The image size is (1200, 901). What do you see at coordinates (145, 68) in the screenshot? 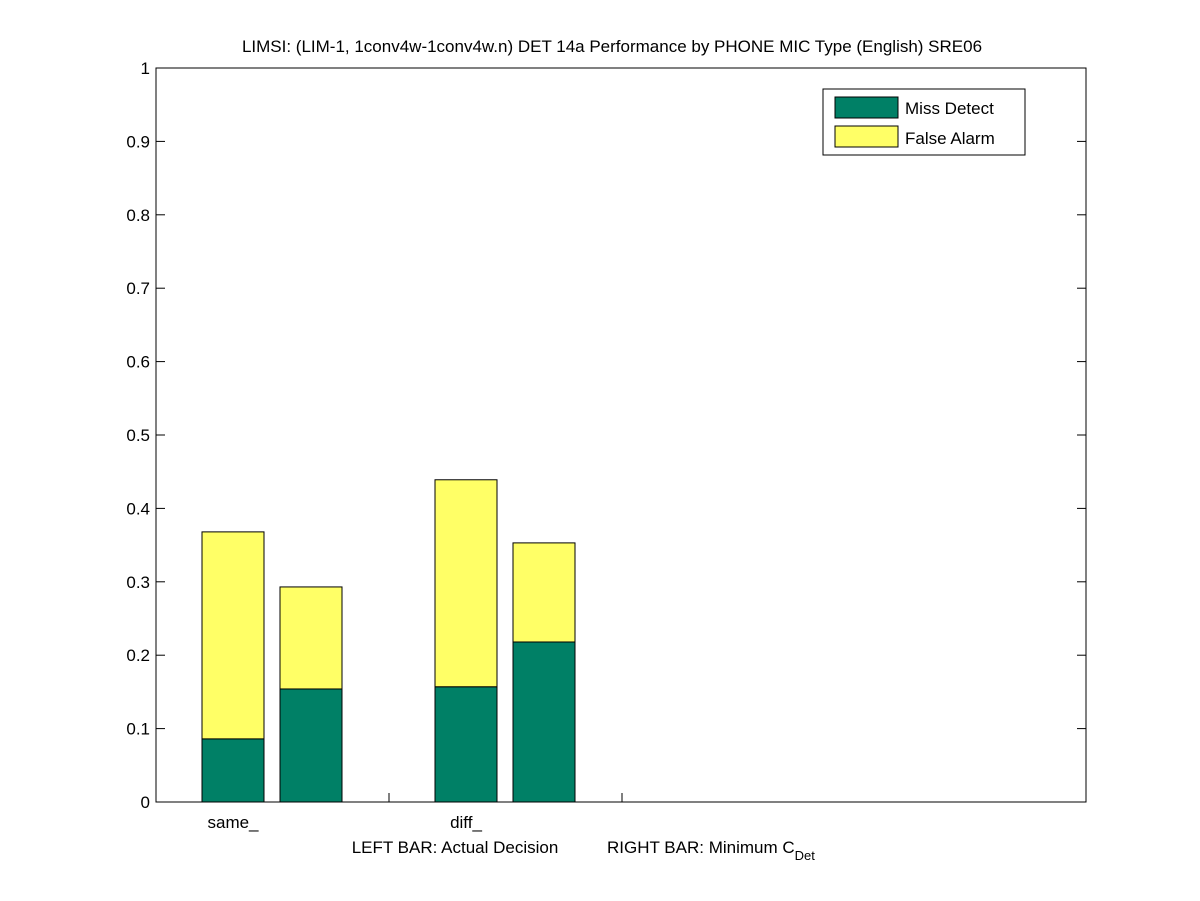
I see `y-tick-label: 1` at bounding box center [145, 68].